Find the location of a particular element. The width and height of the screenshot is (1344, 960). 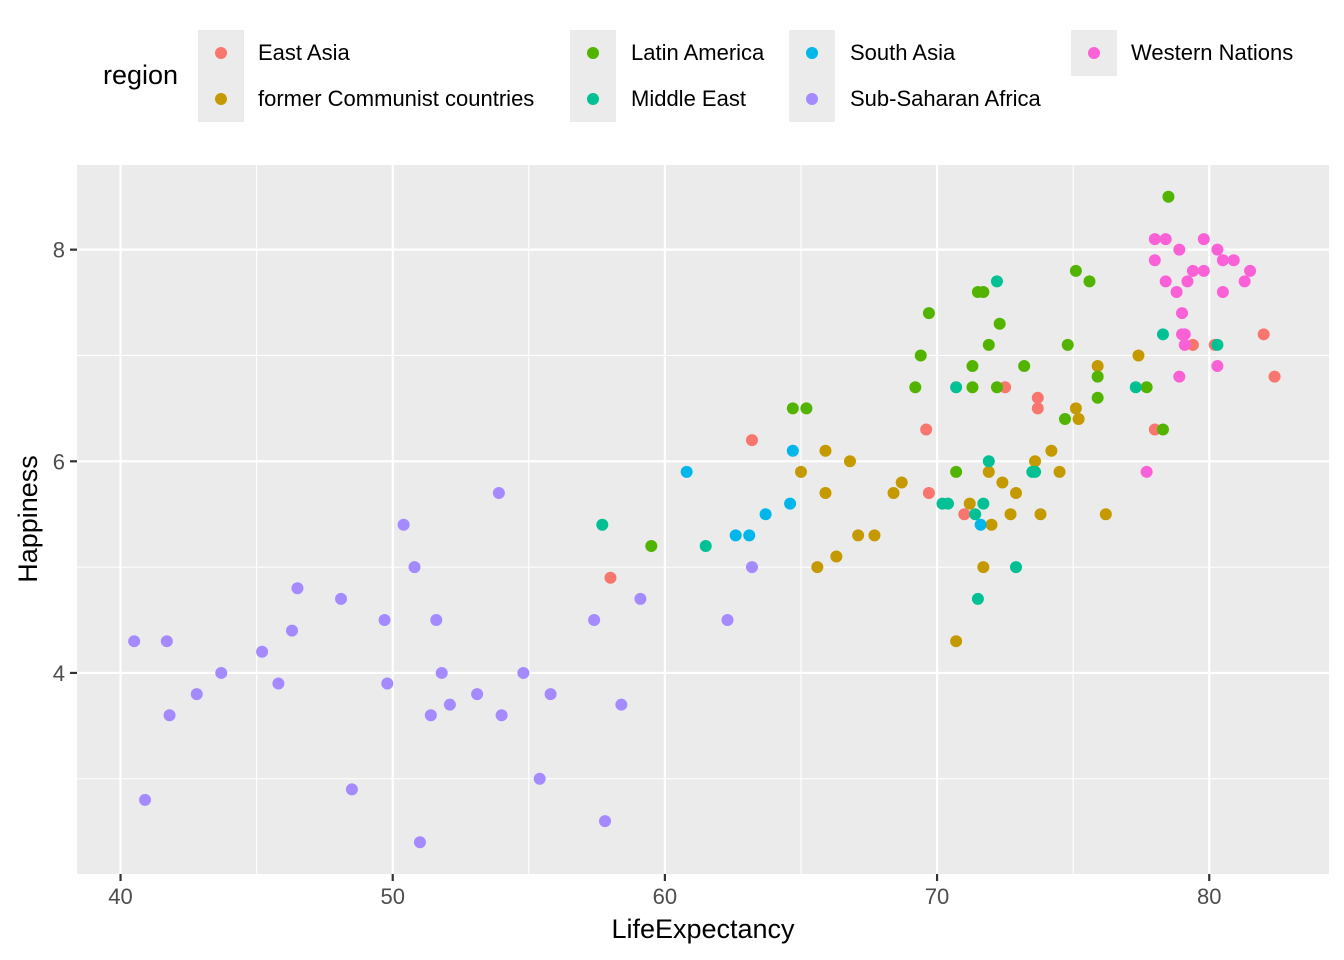

x-axis-label: LifeExpectancy is located at coordinates (703, 929).